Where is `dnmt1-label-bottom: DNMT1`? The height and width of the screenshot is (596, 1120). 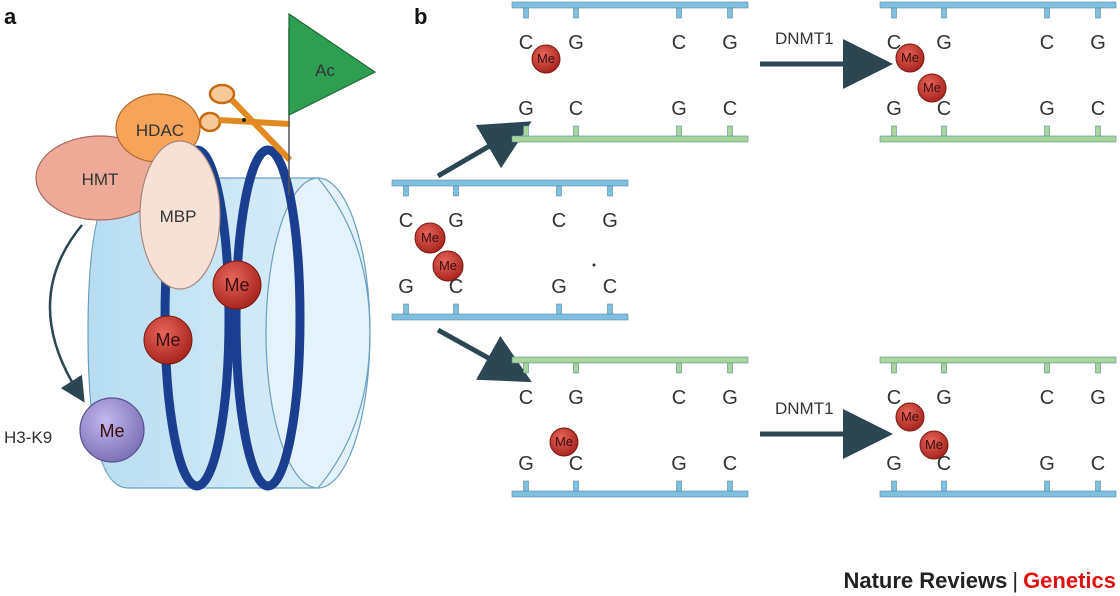
dnmt1-label-bottom: DNMT1 is located at coordinates (804, 408).